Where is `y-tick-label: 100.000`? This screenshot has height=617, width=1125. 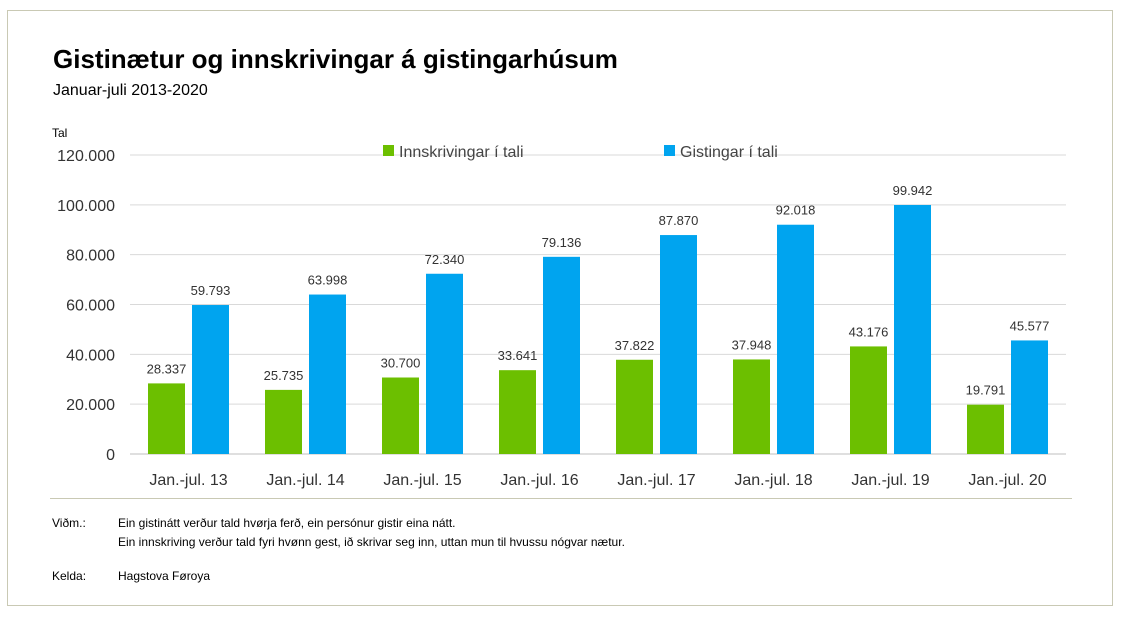 y-tick-label: 100.000 is located at coordinates (86, 206).